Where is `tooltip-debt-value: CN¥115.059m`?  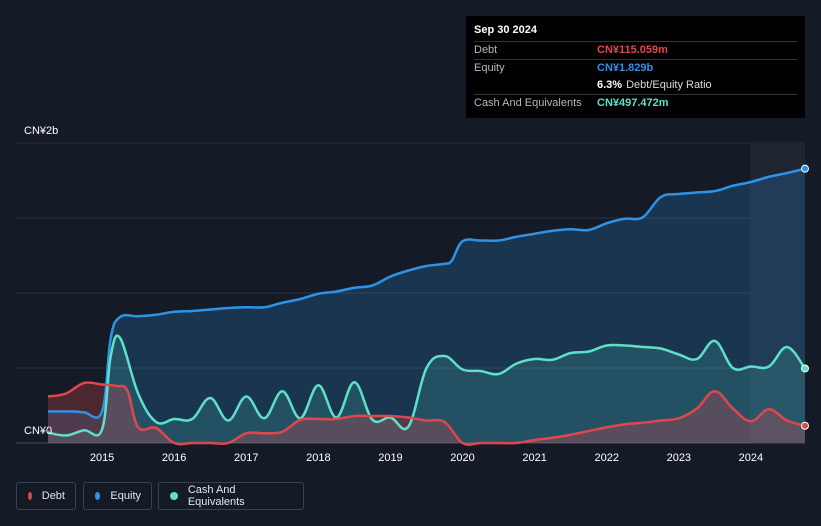
tooltip-debt-value: CN¥115.059m is located at coordinates (632, 50).